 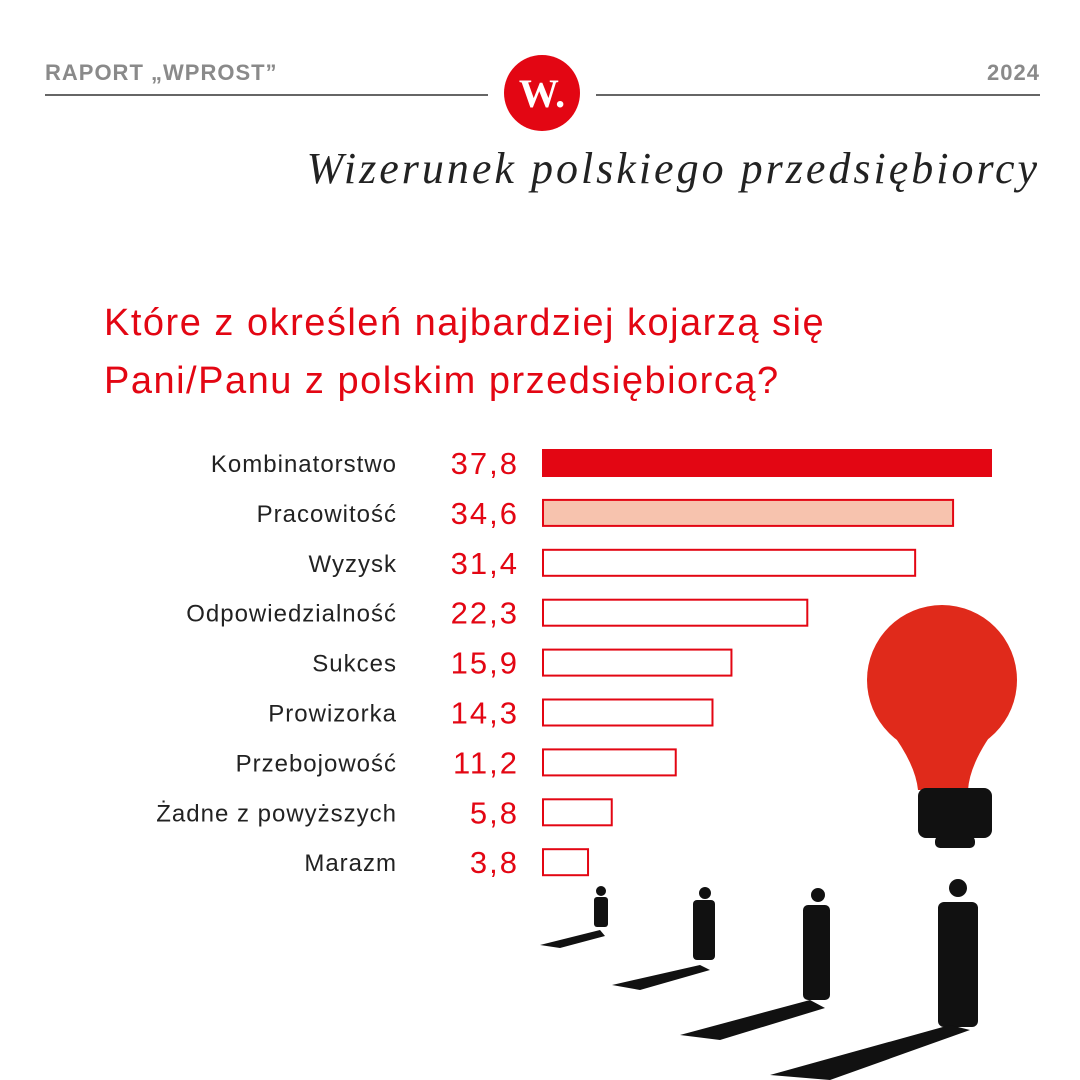 What do you see at coordinates (1013, 72) in the screenshot?
I see `report-year: 2024` at bounding box center [1013, 72].